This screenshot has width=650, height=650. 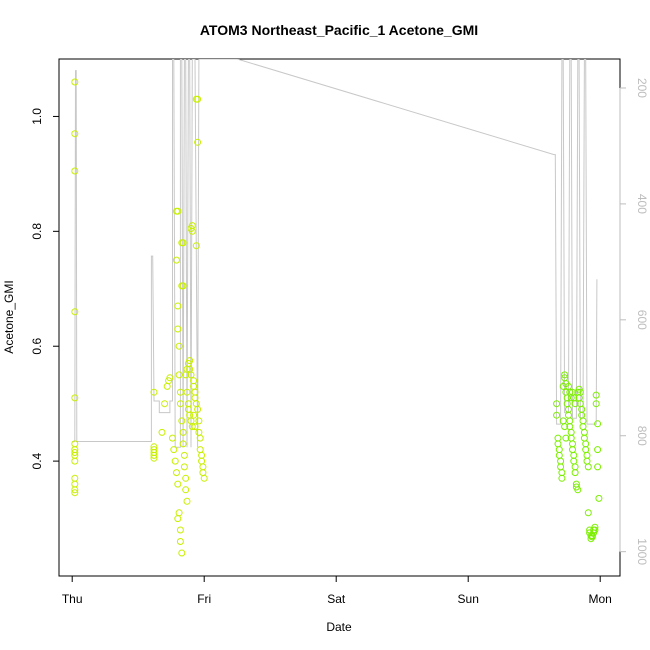 I want to click on y2-tick-label: 1000, so click(x=642, y=551).